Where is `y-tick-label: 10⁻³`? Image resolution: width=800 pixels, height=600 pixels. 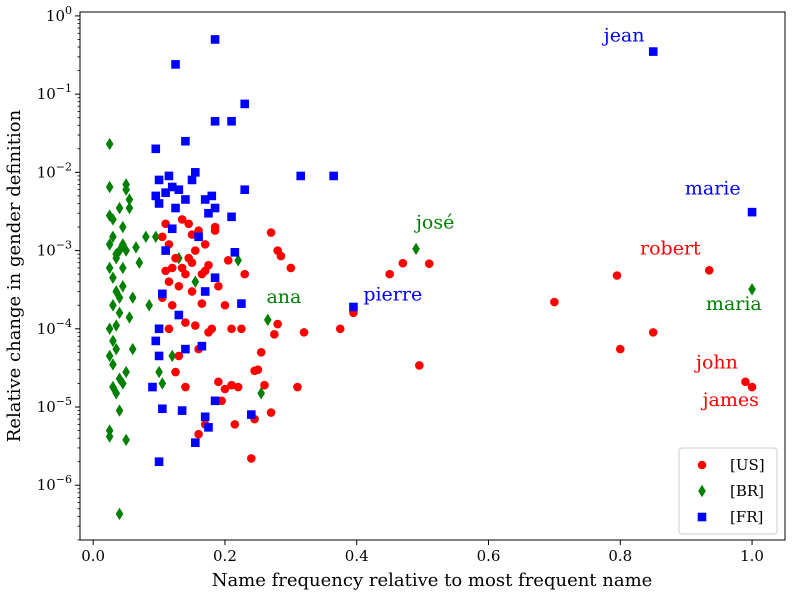 y-tick-label: 10⁻³ is located at coordinates (54, 249).